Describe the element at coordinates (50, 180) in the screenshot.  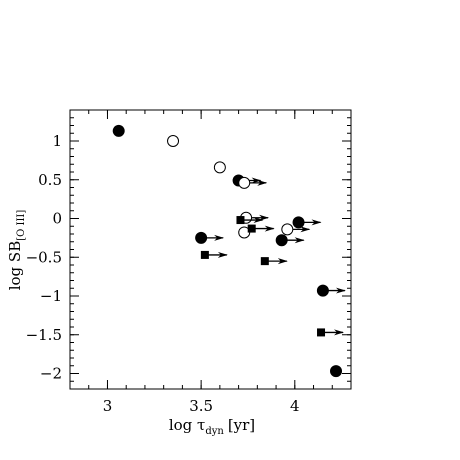
I see `y-tick-label: 0.5` at that location.